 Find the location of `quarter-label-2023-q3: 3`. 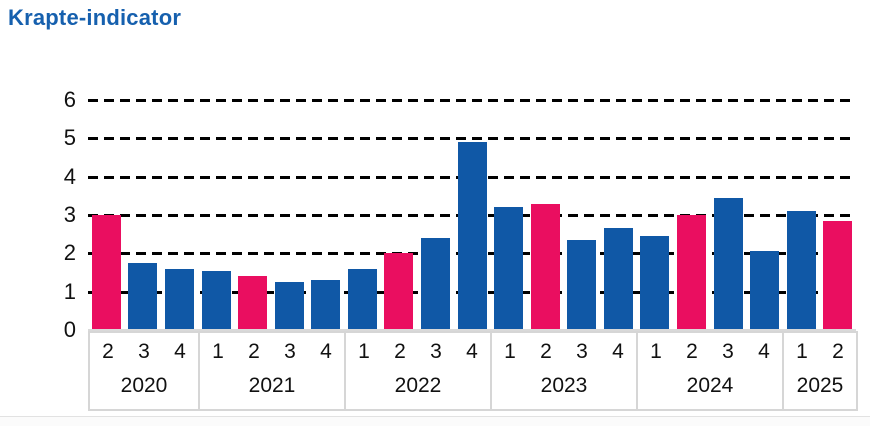

quarter-label-2023-q3: 3 is located at coordinates (582, 351).